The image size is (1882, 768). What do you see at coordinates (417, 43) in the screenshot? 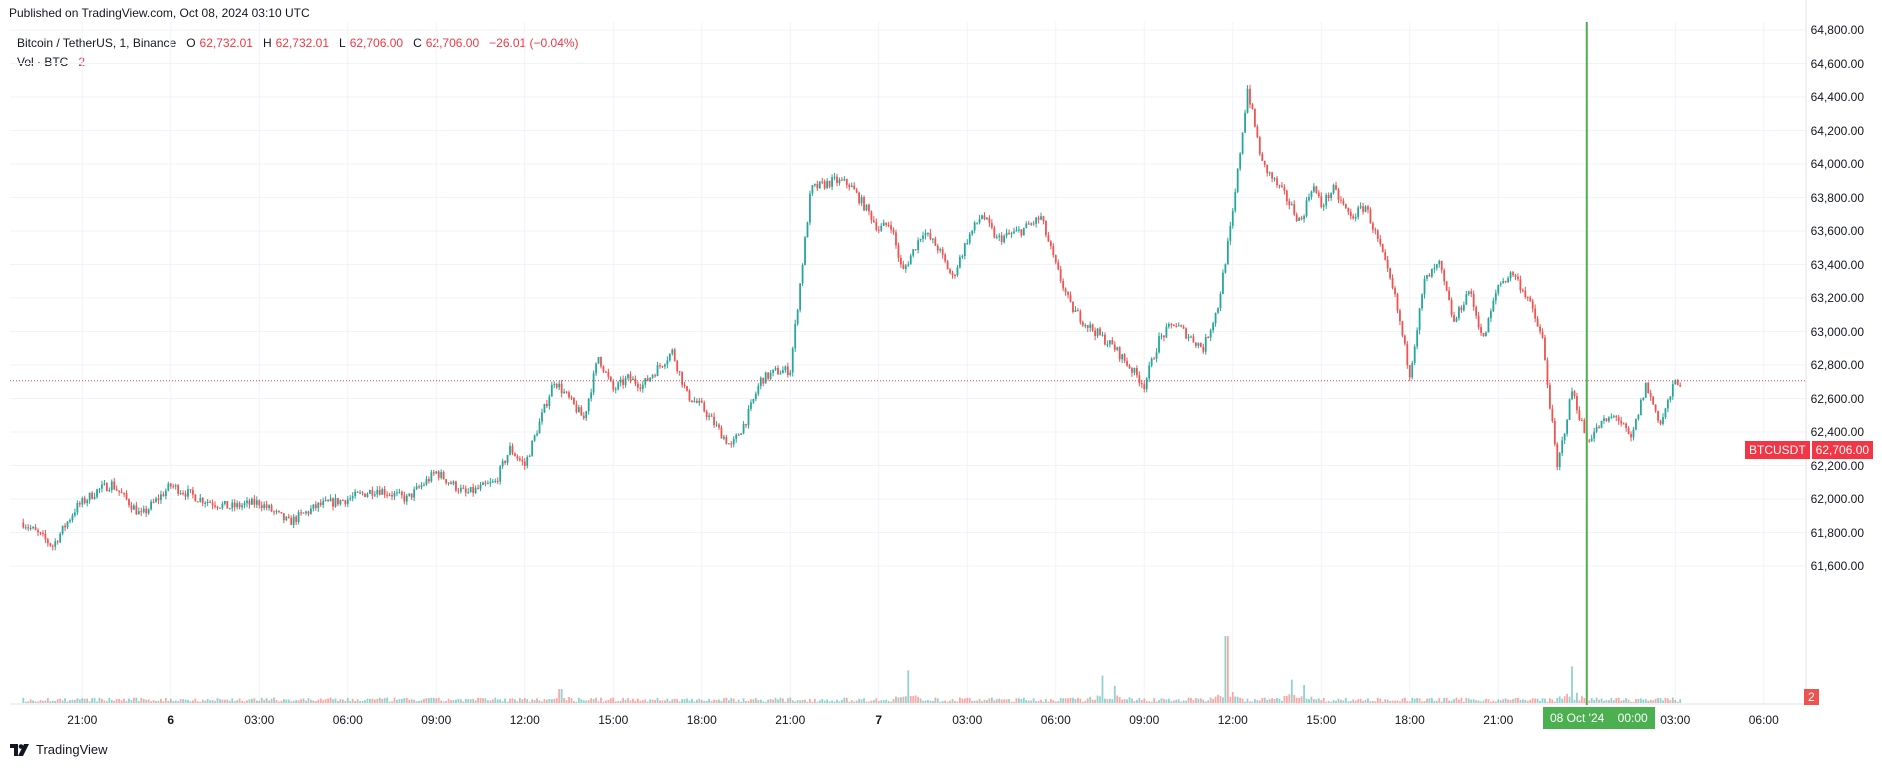
I see `close-label: C` at bounding box center [417, 43].